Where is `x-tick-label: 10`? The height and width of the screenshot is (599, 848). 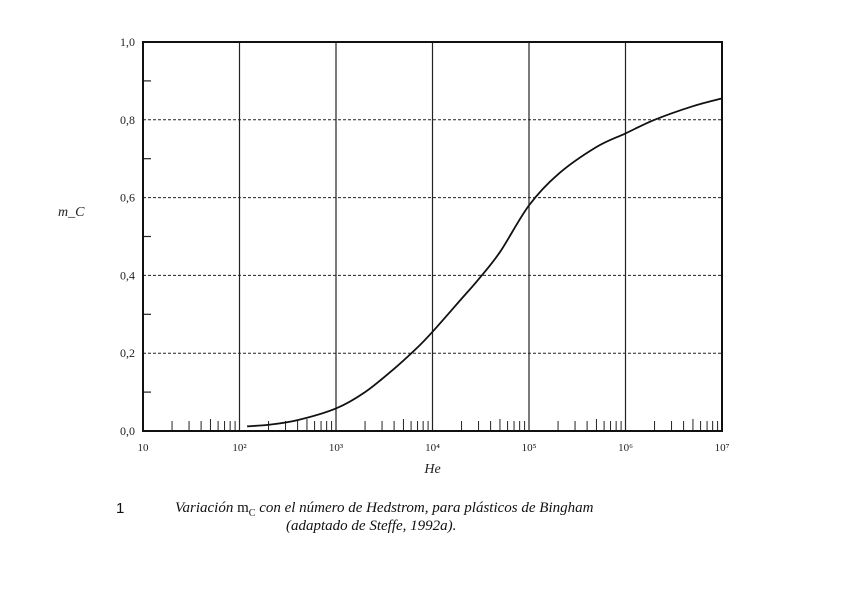
x-tick-label: 10 is located at coordinates (144, 448).